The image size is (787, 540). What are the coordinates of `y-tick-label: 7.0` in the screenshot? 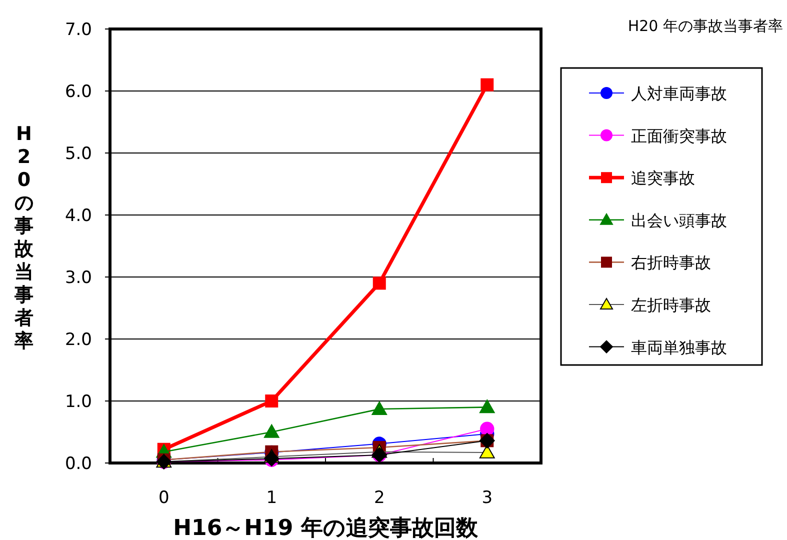 It's located at (78, 30).